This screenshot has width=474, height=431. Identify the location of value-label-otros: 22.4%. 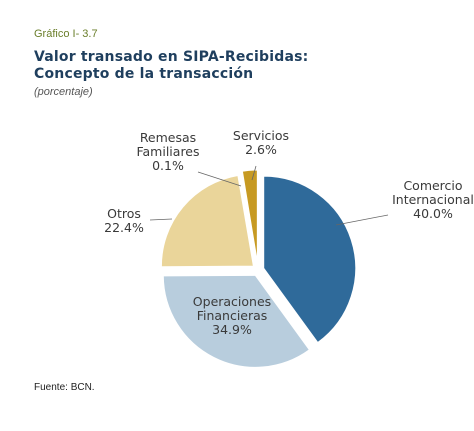
(124, 227).